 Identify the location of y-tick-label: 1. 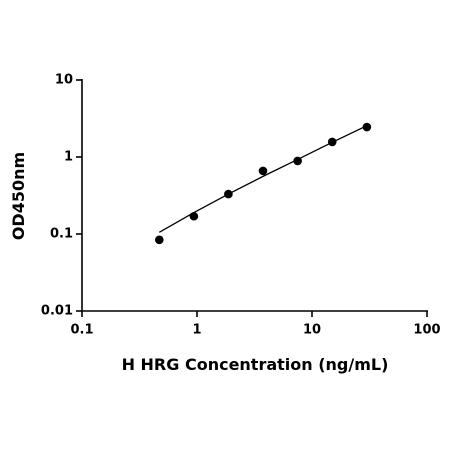
(68, 157).